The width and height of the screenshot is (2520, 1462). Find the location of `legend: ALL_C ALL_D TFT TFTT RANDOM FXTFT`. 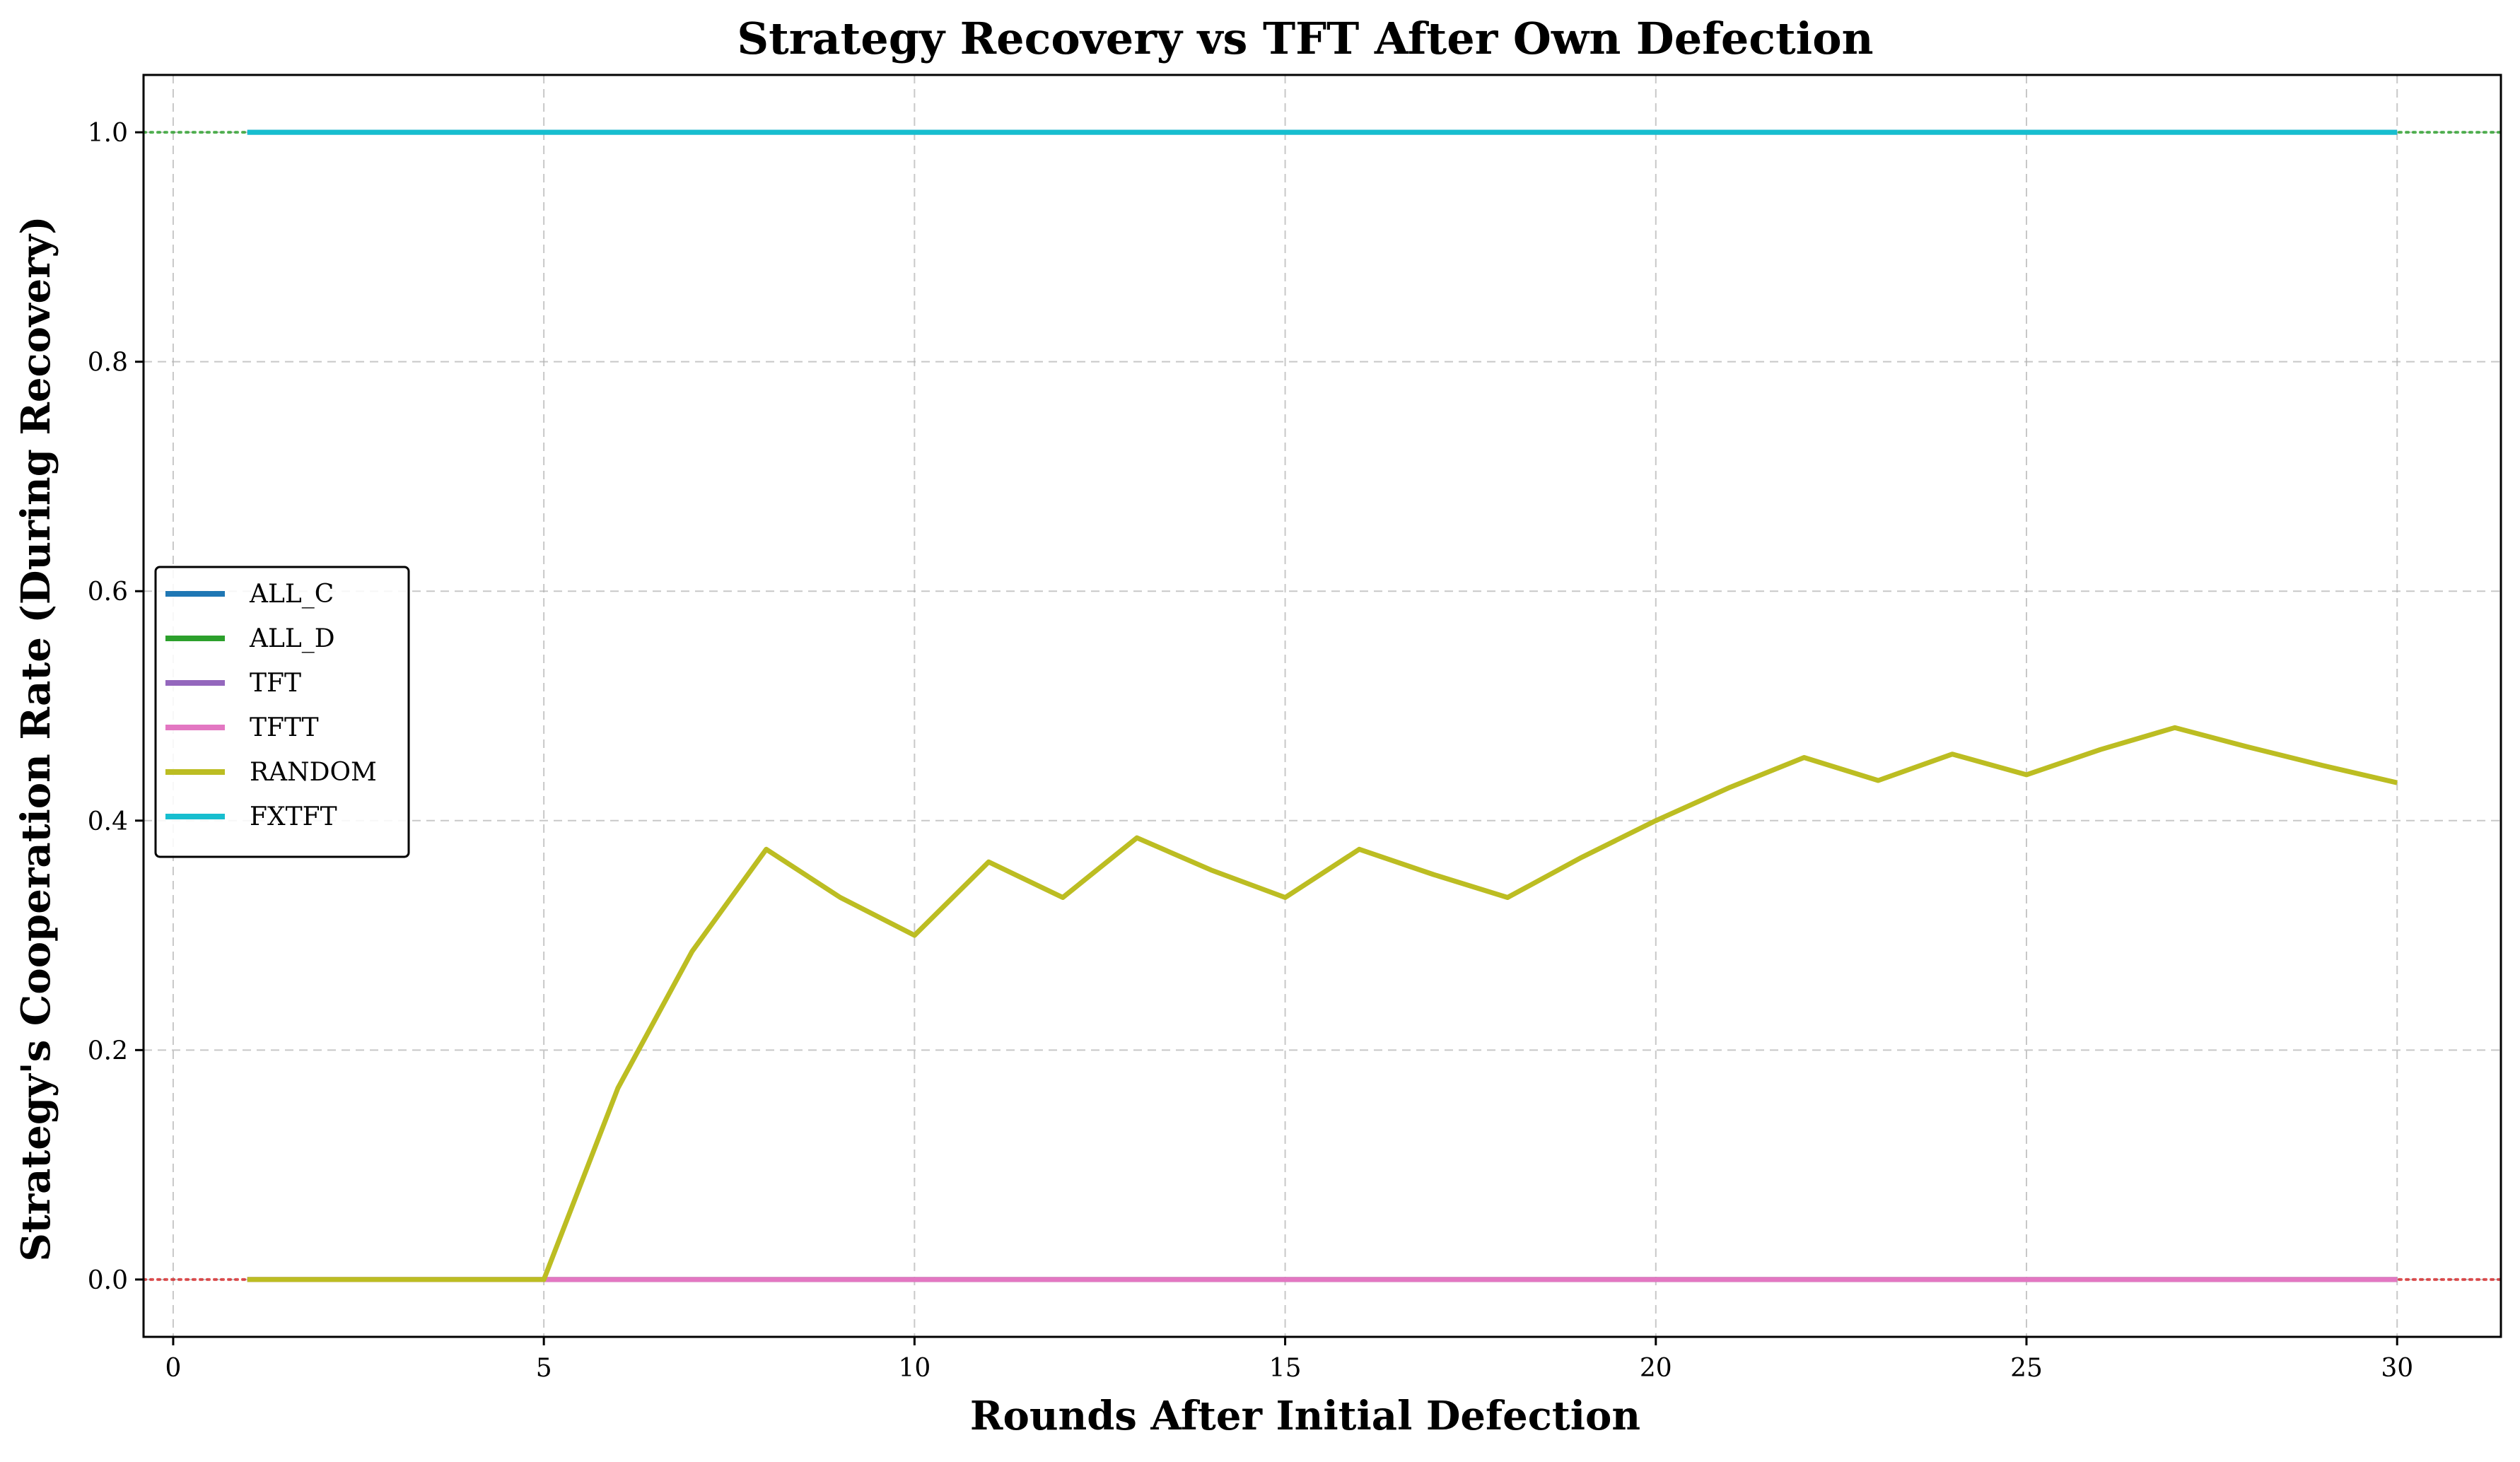

legend: ALL_C ALL_D TFT TFTT RANDOM FXTFT is located at coordinates (282, 712).